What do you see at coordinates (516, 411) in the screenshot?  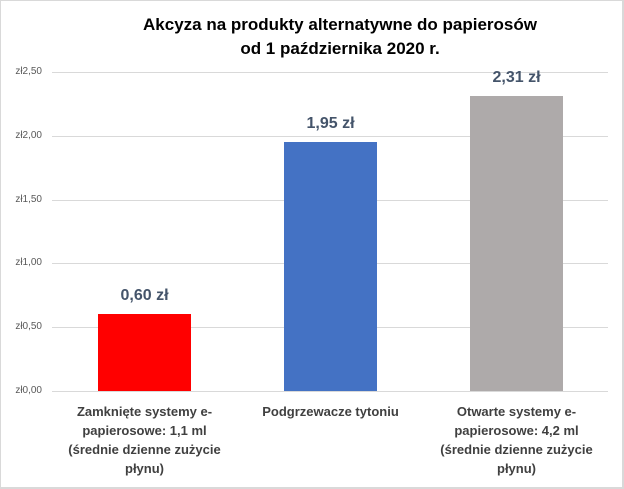 I see `x-category-label-line: Otwarte systemy e-` at bounding box center [516, 411].